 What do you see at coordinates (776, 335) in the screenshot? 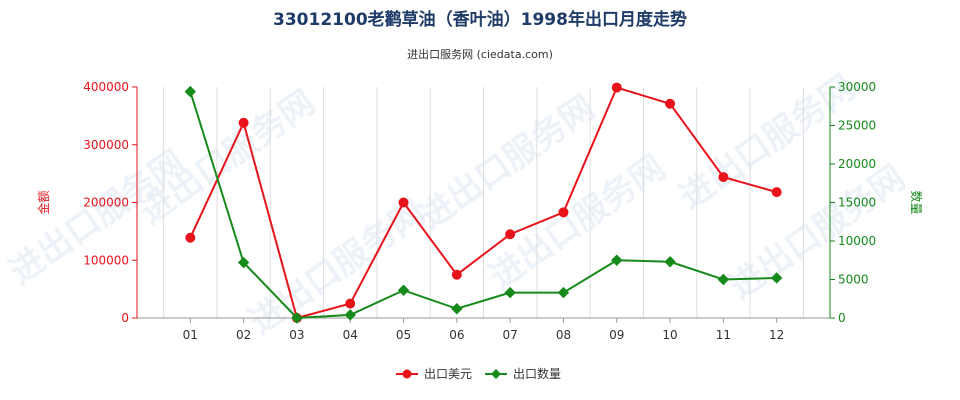
I see `x-tick-label: 12` at bounding box center [776, 335].